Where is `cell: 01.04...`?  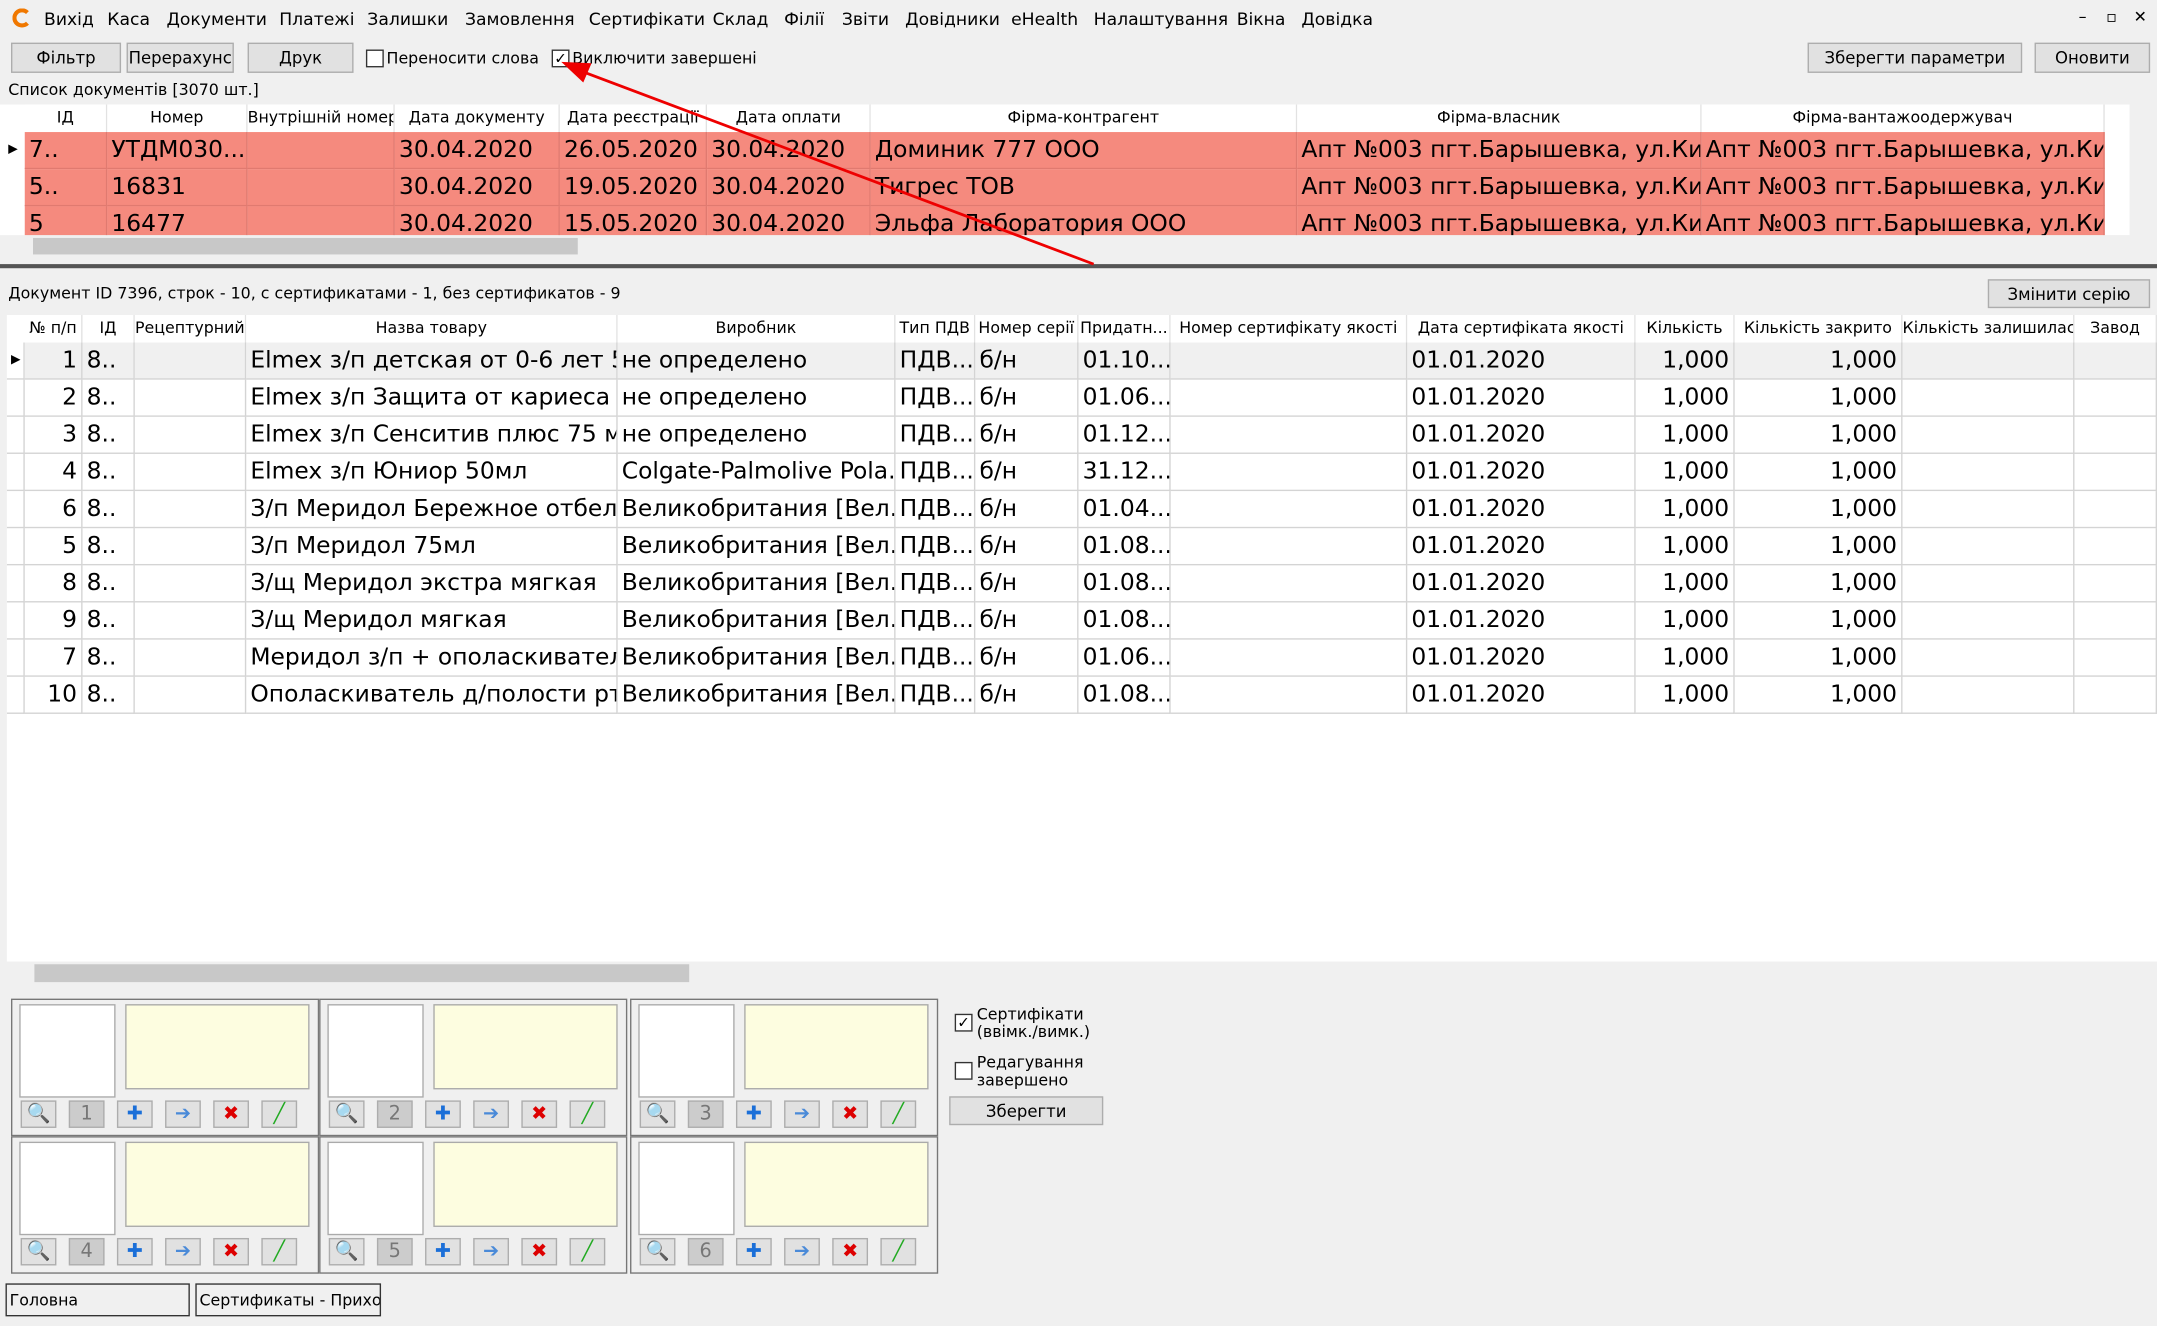 cell: 01.04... is located at coordinates (1124, 510).